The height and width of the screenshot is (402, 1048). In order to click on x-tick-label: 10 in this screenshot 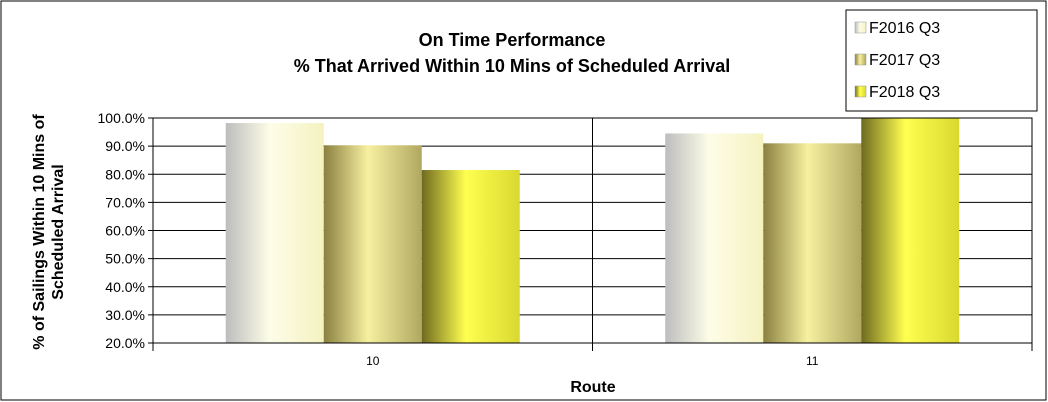, I will do `click(373, 361)`.